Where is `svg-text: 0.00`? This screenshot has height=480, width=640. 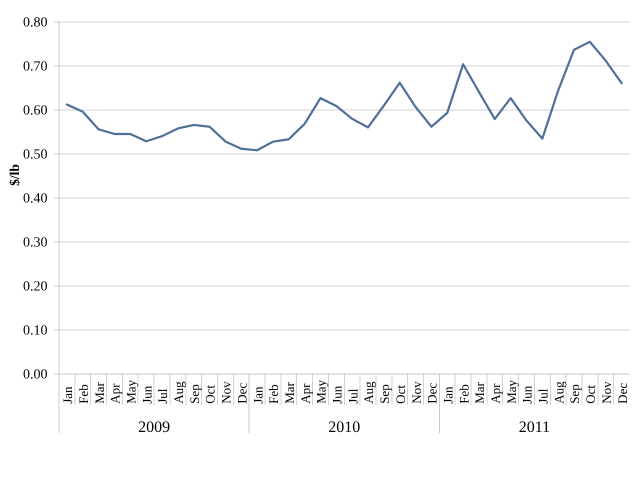 svg-text: 0.00 is located at coordinates (35, 375).